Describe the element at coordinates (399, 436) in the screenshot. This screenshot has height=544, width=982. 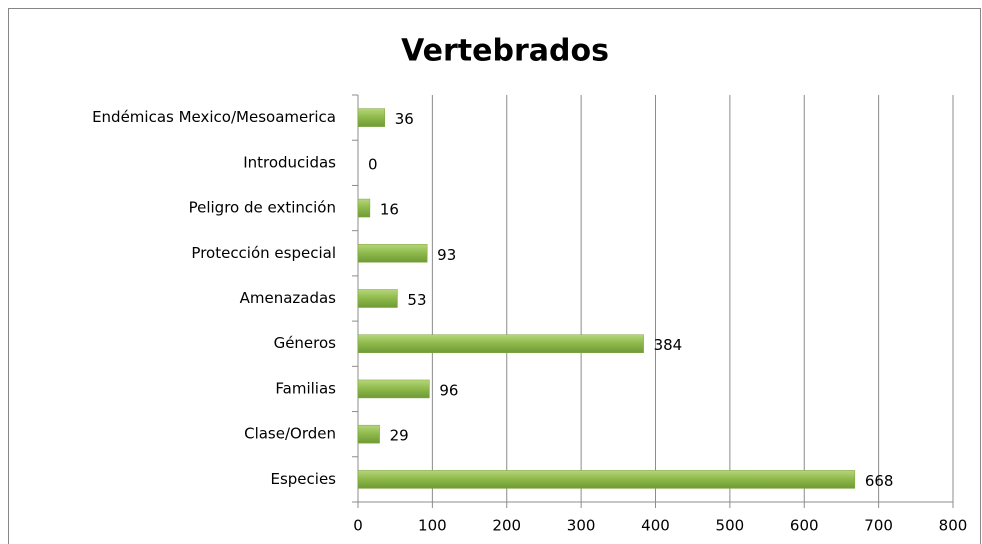
I see `data-label: 29` at that location.